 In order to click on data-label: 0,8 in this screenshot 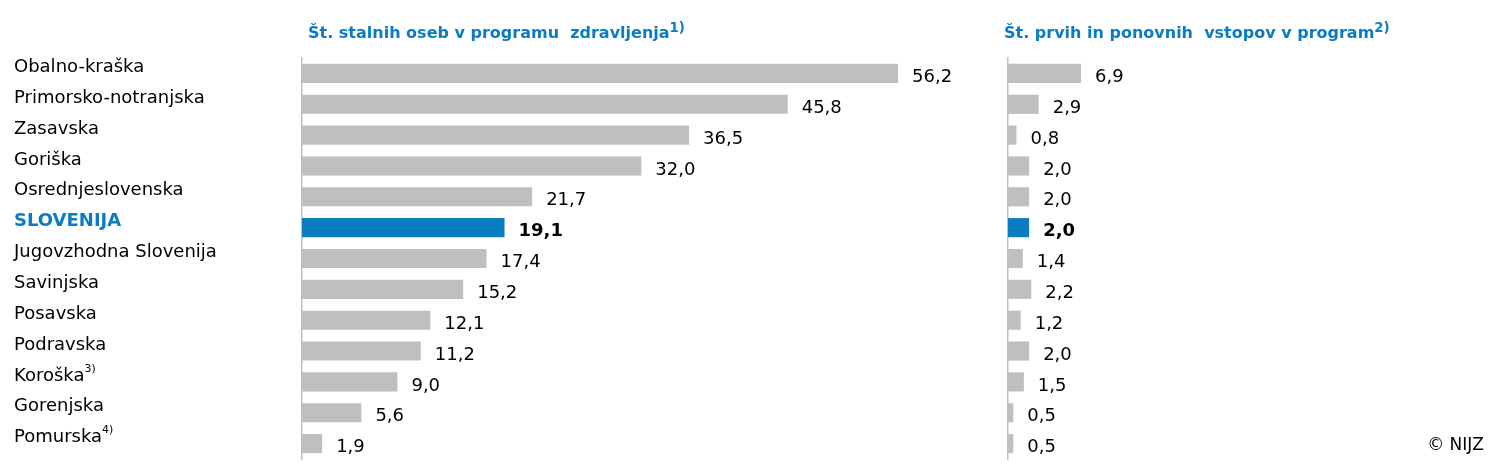, I will do `click(1045, 137)`.